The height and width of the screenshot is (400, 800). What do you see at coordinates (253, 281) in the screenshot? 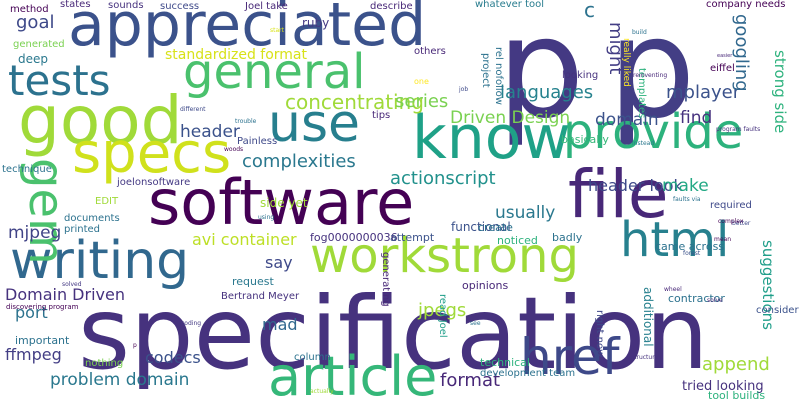
I see `cloud-word: request` at bounding box center [253, 281].